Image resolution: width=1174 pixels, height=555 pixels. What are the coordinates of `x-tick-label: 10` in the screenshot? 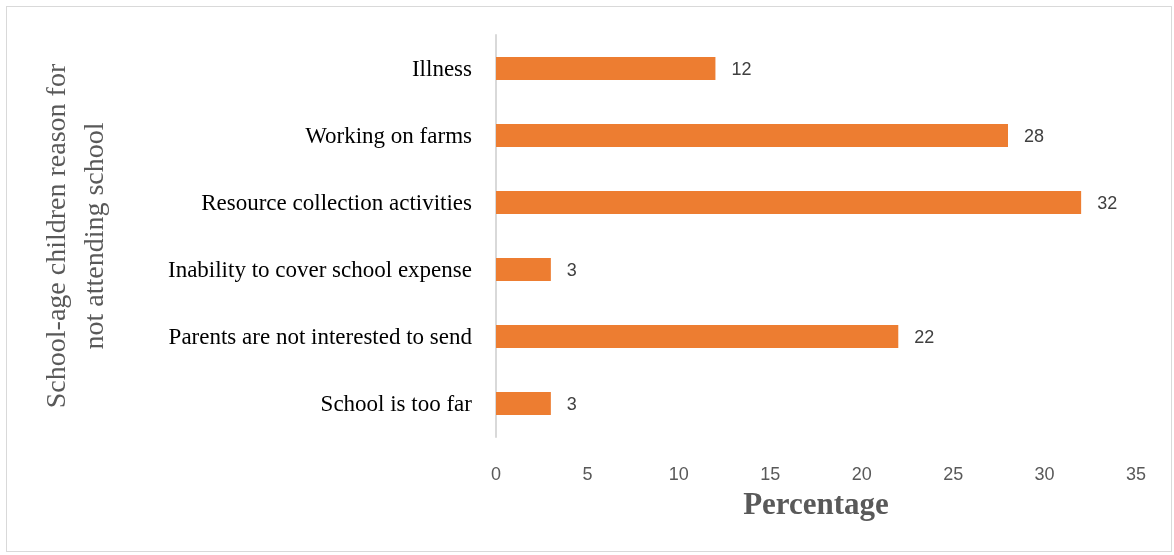 It's located at (678, 474).